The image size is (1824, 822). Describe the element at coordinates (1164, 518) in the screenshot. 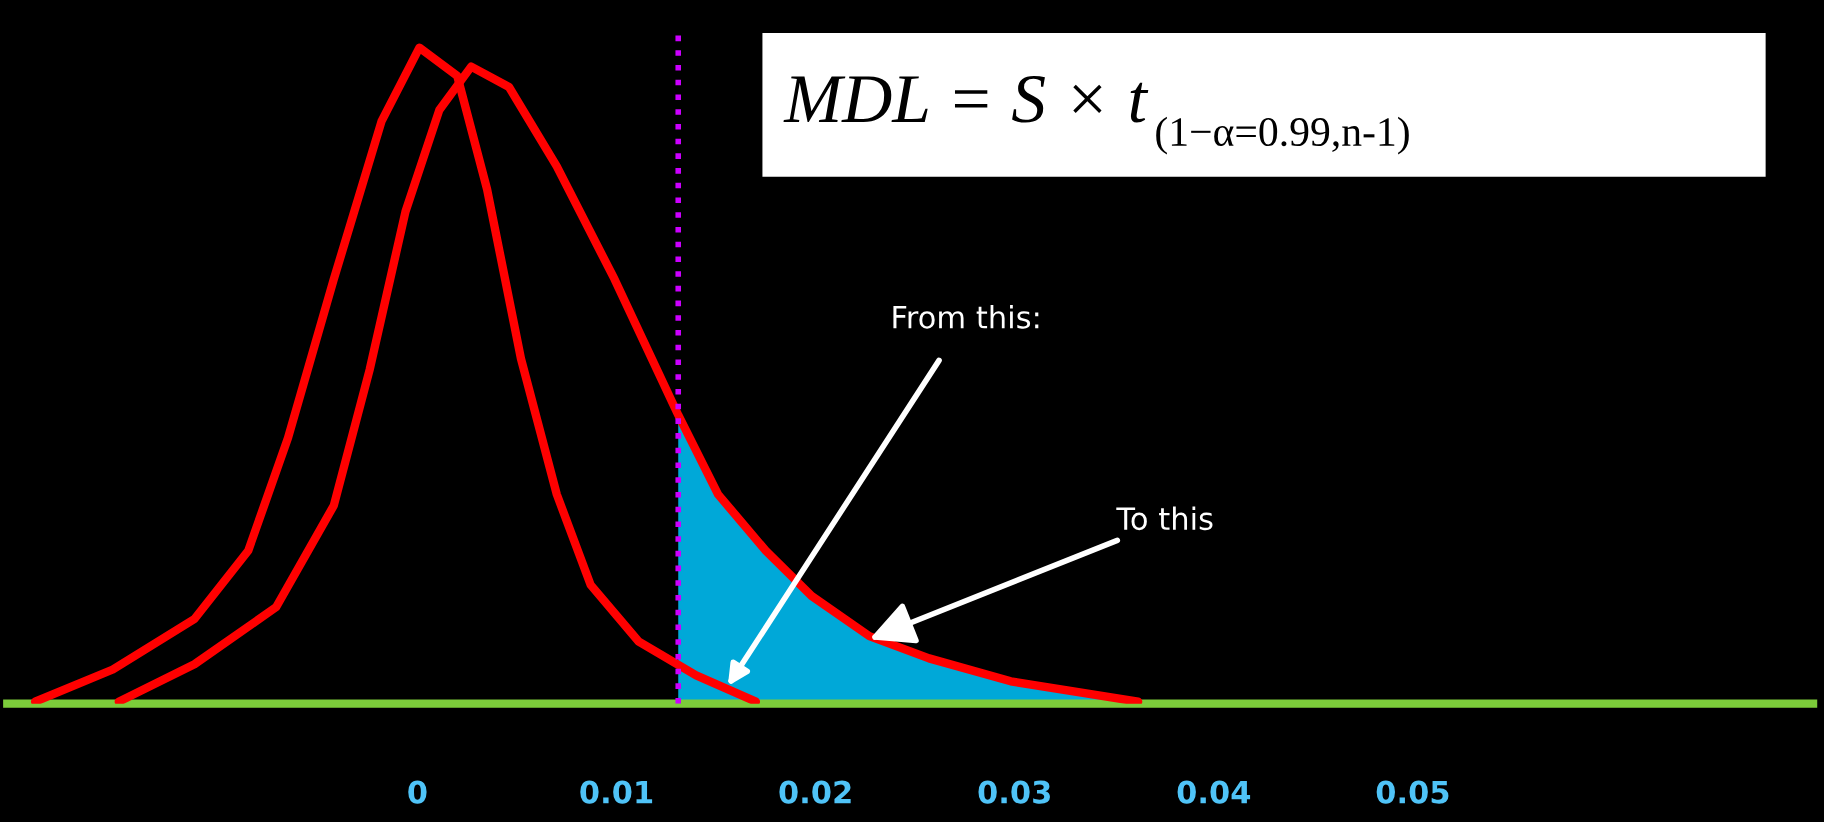

I see `annotation: To this` at that location.